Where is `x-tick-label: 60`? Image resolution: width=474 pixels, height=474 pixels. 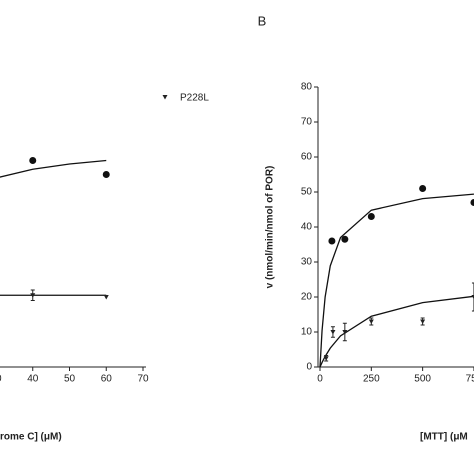 x-tick-label: 60 is located at coordinates (107, 379).